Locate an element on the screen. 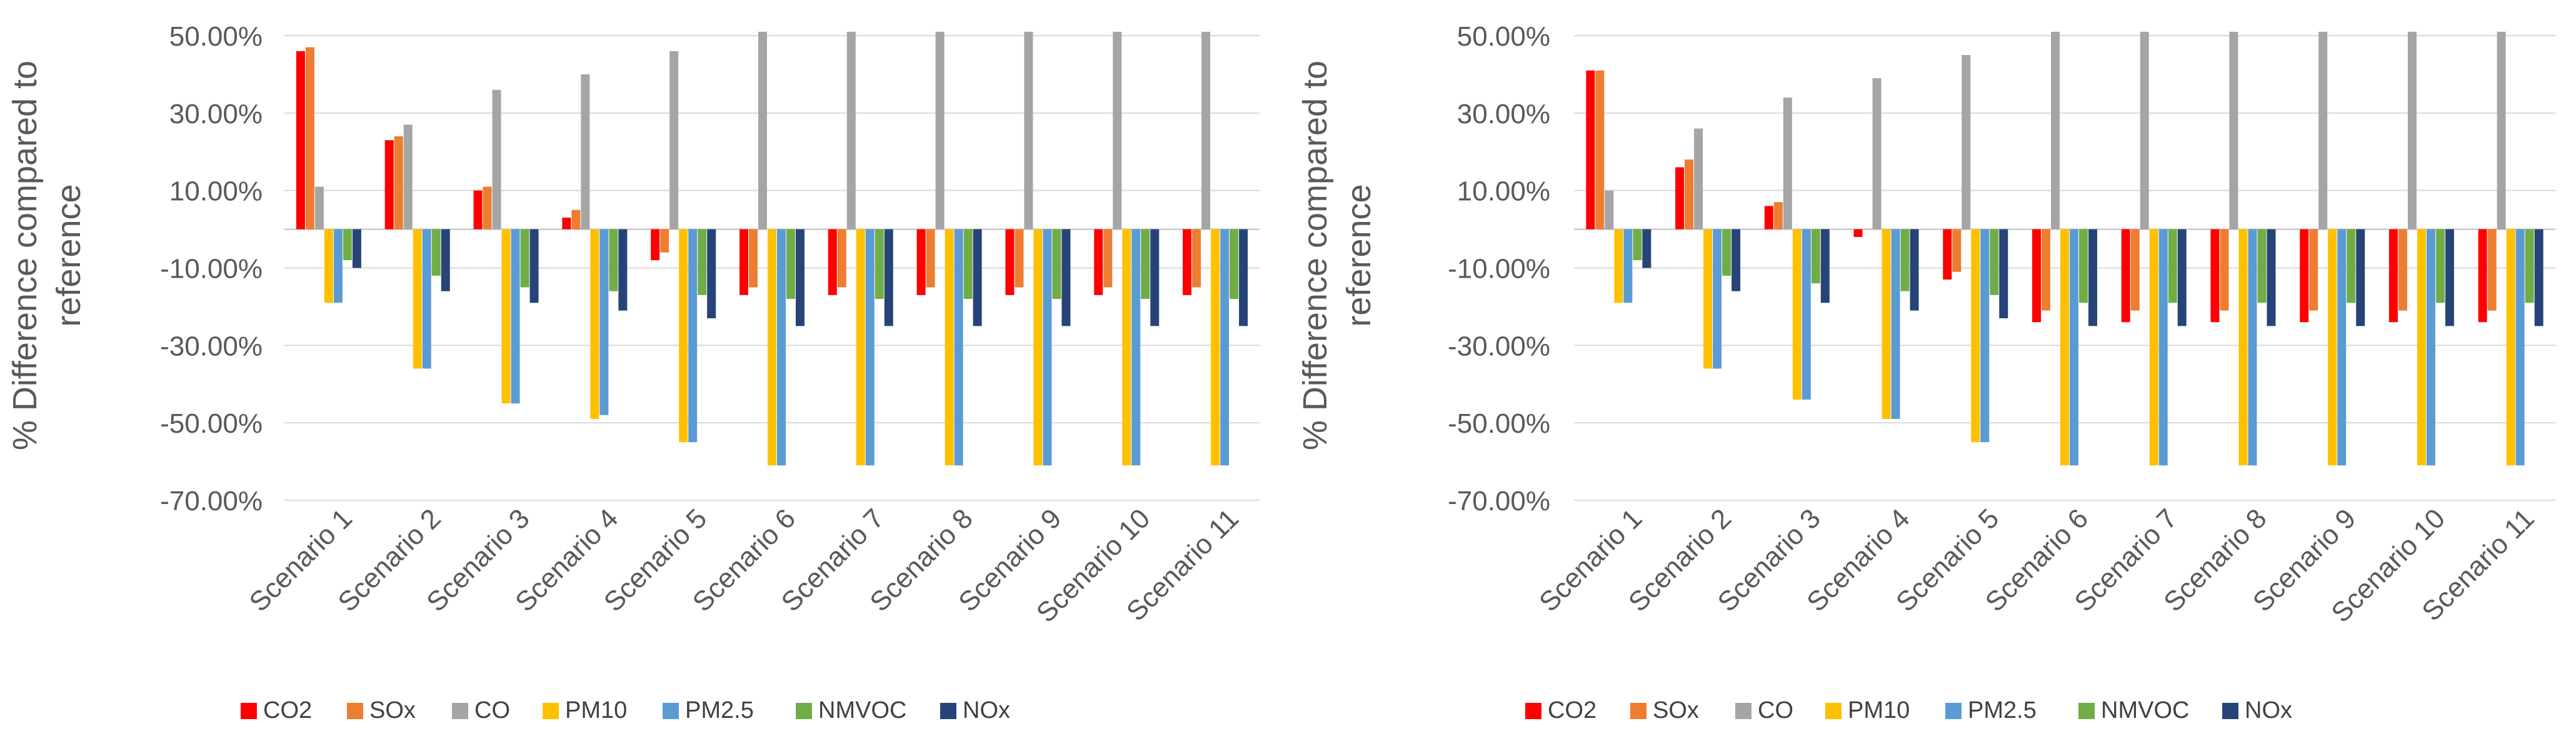 The image size is (2576, 746). y-tick-label: 50.00% is located at coordinates (216, 37).